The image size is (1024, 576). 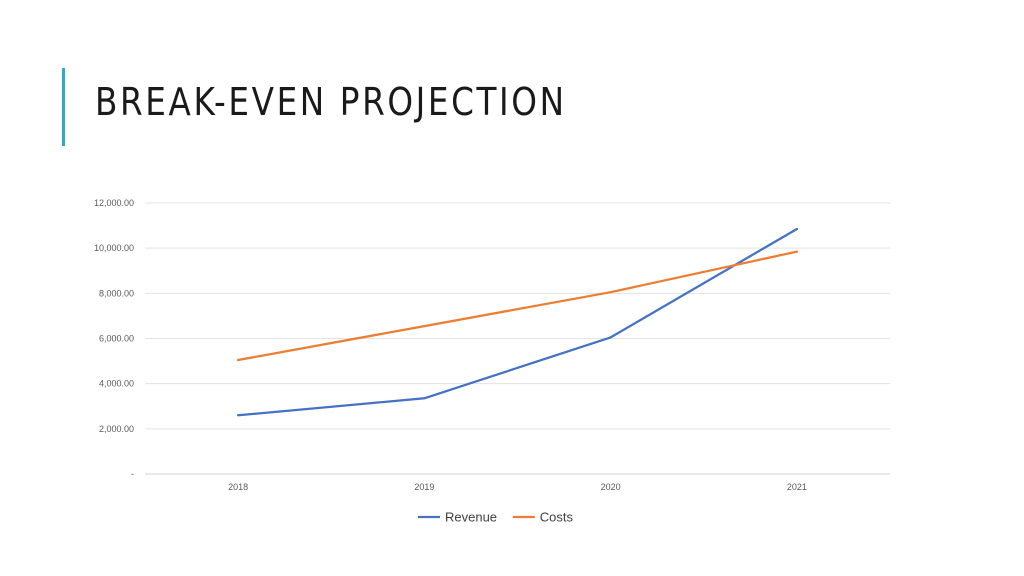 I want to click on y-tick-label: -, so click(x=132, y=474).